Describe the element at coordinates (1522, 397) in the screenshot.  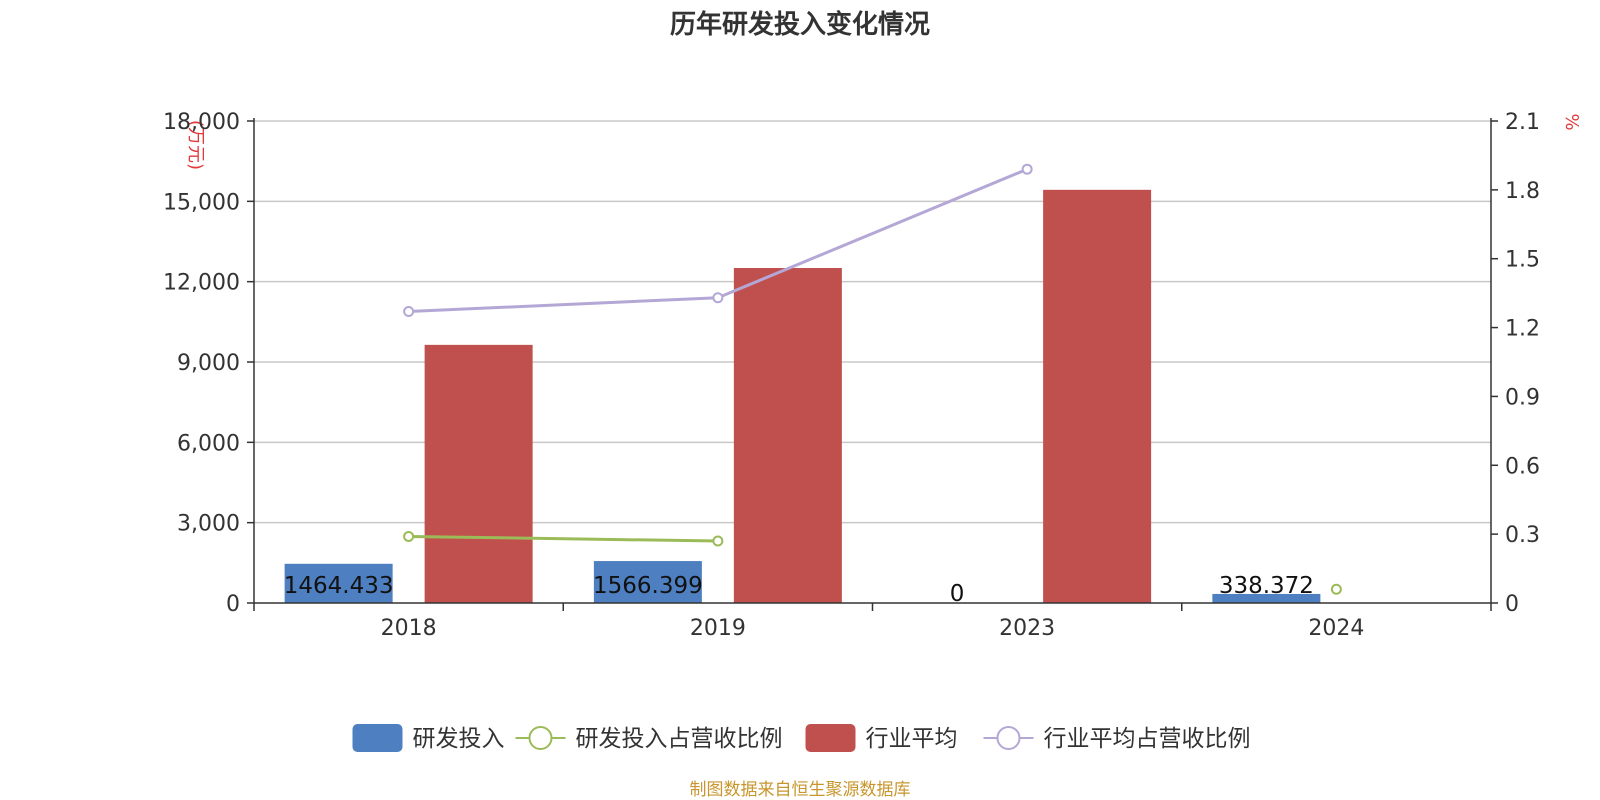
I see `y-right-tick-label: 0.9` at that location.